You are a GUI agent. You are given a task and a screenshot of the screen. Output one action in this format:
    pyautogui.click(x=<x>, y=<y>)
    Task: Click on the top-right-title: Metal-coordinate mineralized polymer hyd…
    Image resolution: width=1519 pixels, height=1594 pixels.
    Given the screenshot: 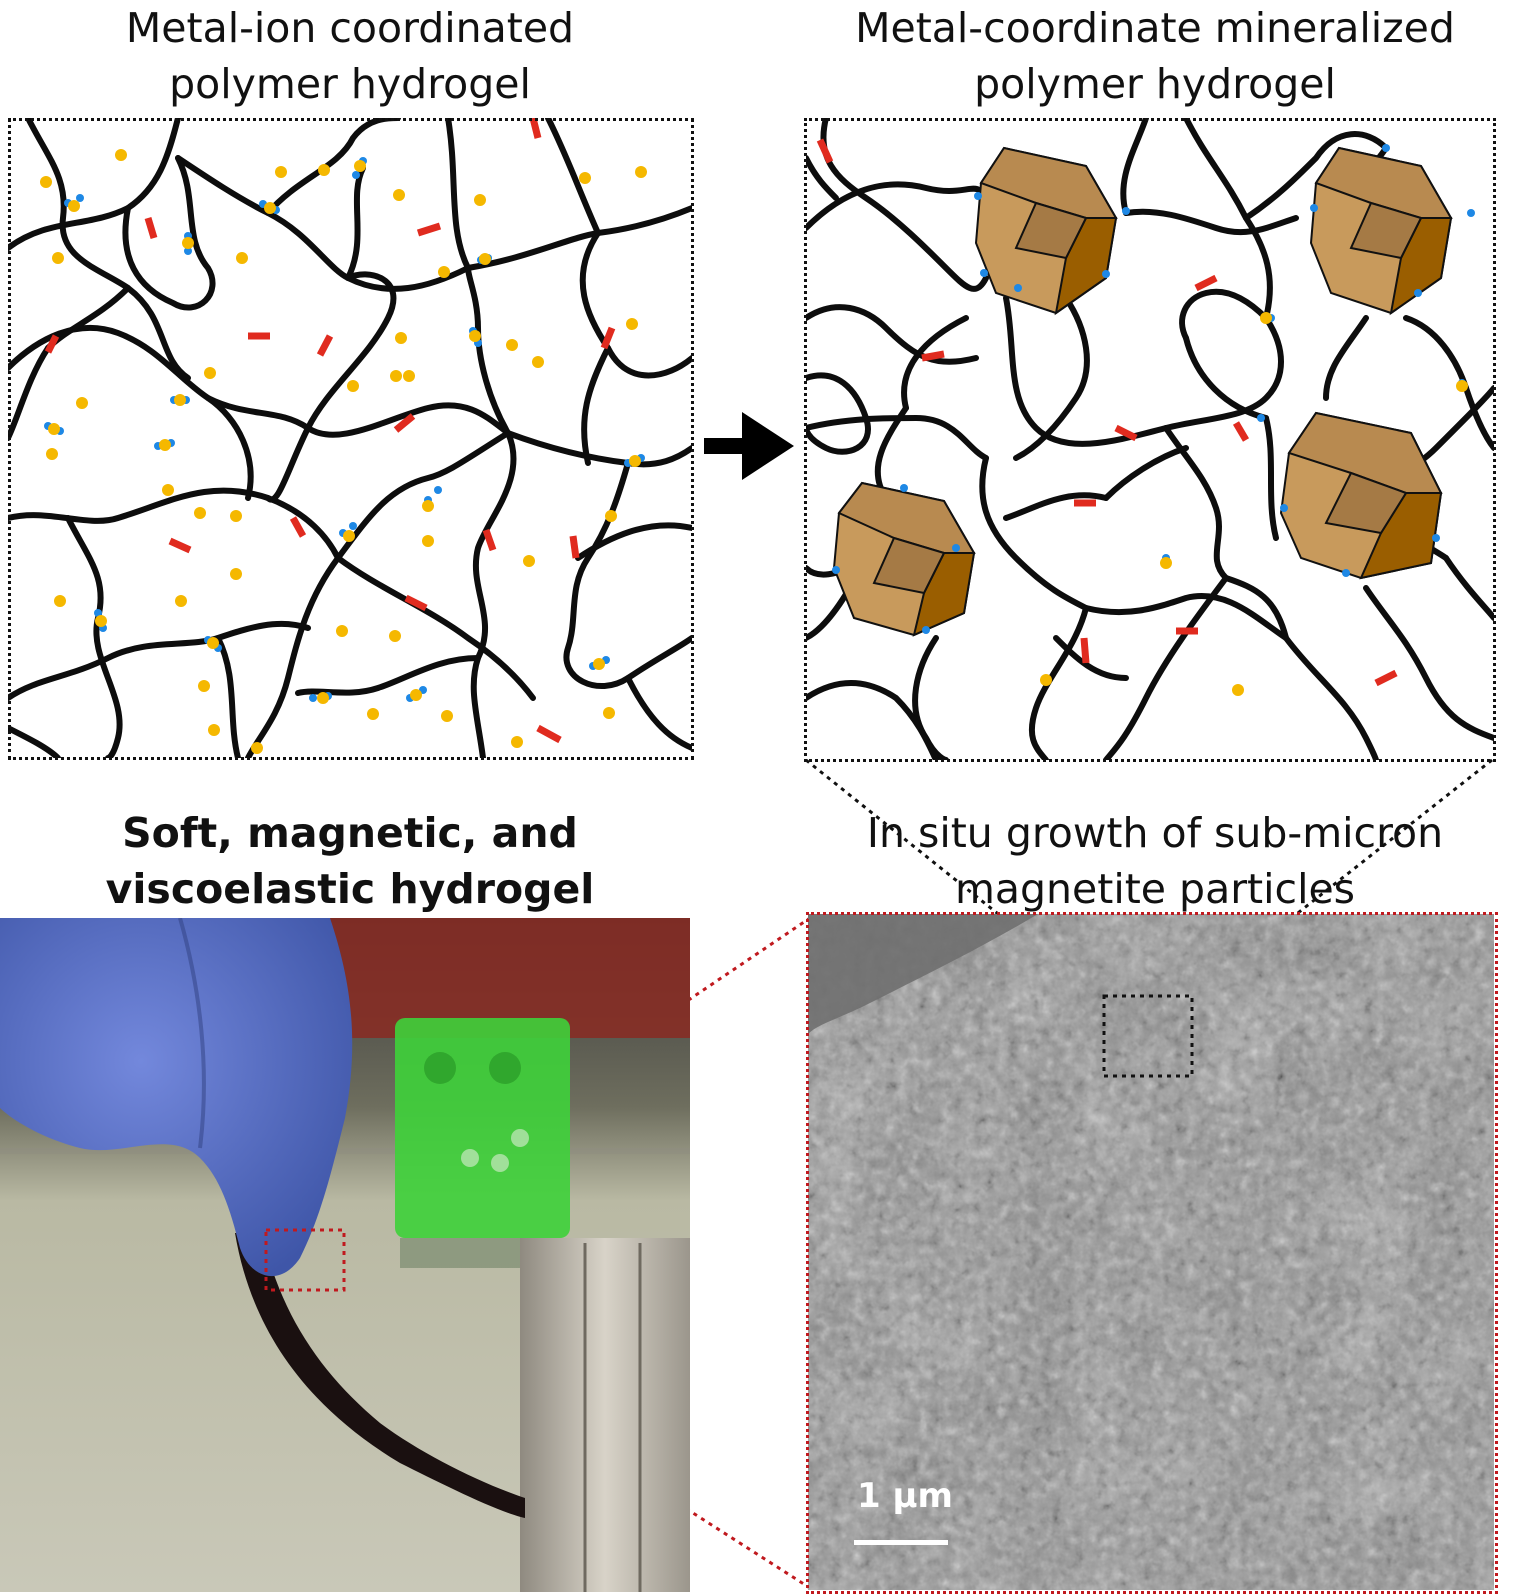 What is the action you would take?
    pyautogui.click(x=1155, y=56)
    